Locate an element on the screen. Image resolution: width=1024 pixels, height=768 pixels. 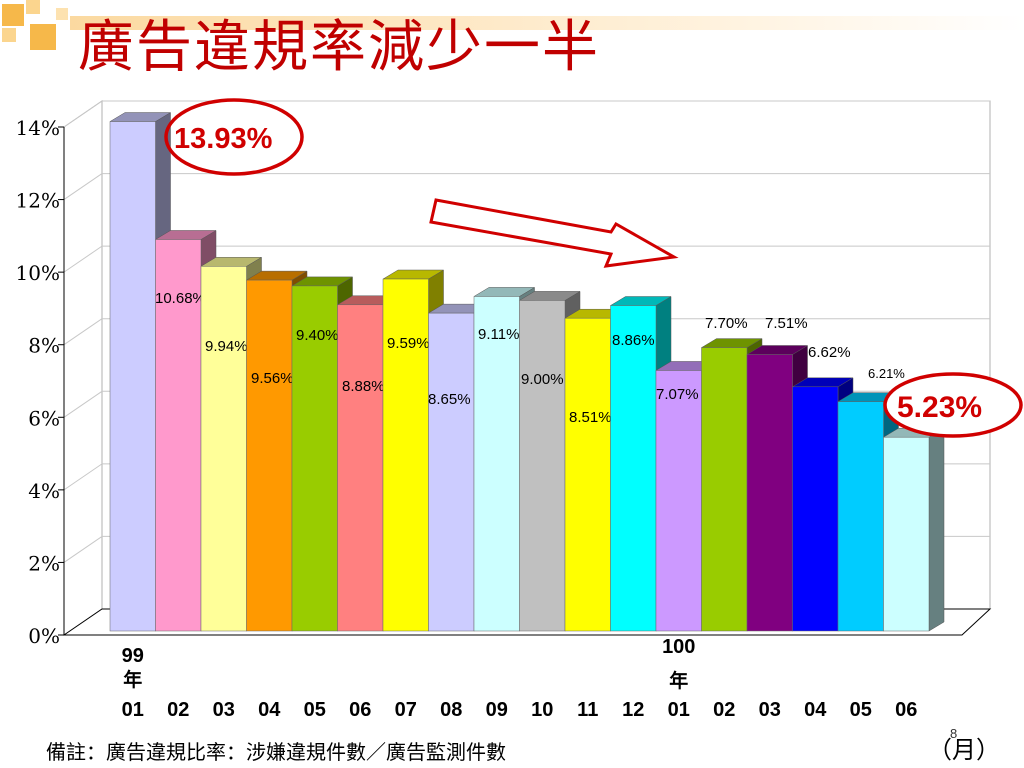
data-label: 6.21% is located at coordinates (886, 373).